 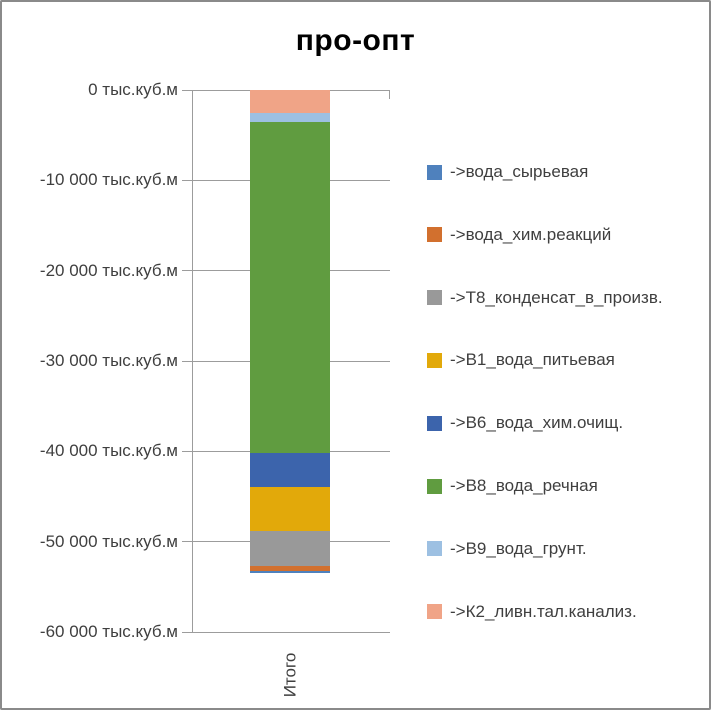 What do you see at coordinates (290, 287) in the screenshot?
I see `bar-segment--В8-вода-речная` at bounding box center [290, 287].